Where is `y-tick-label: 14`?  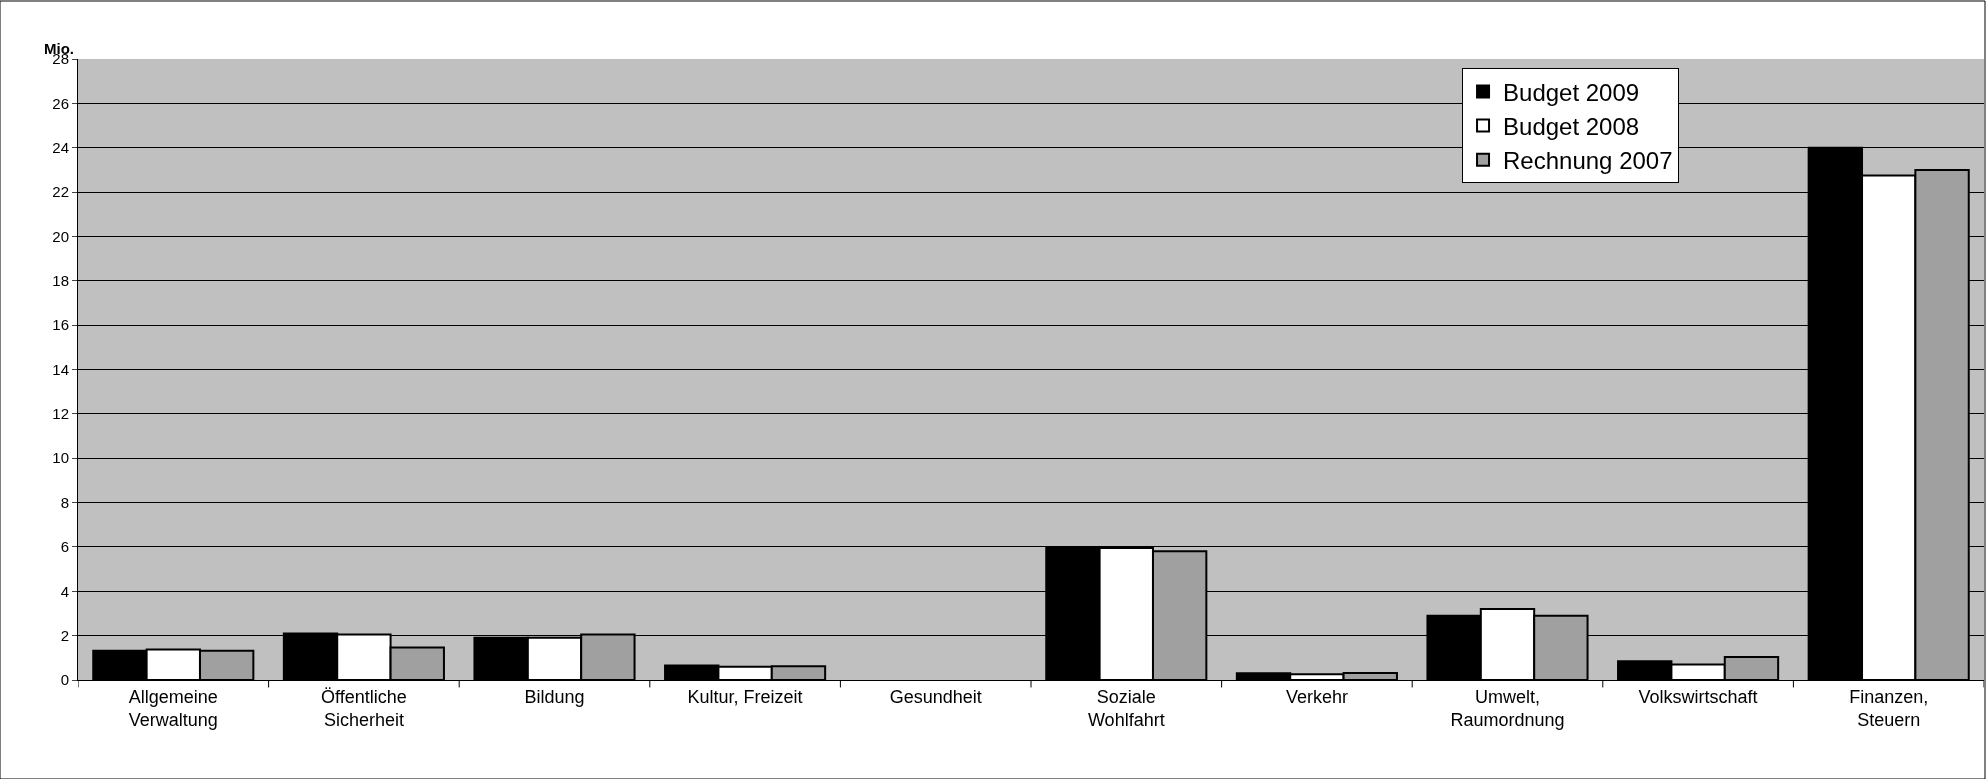
y-tick-label: 14 is located at coordinates (60, 369).